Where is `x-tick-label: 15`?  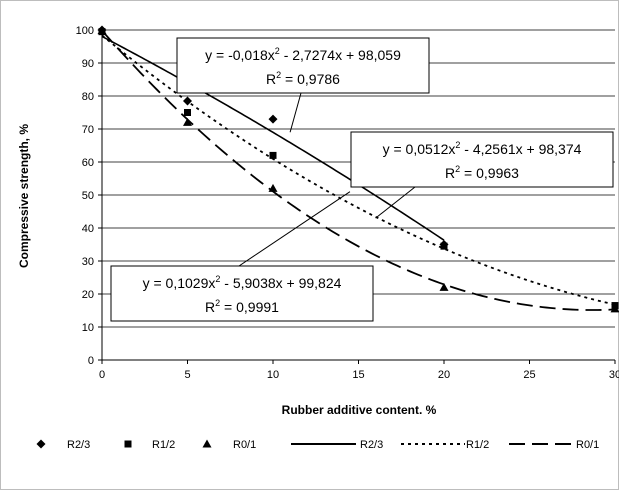
x-tick-label: 15 is located at coordinates (358, 375).